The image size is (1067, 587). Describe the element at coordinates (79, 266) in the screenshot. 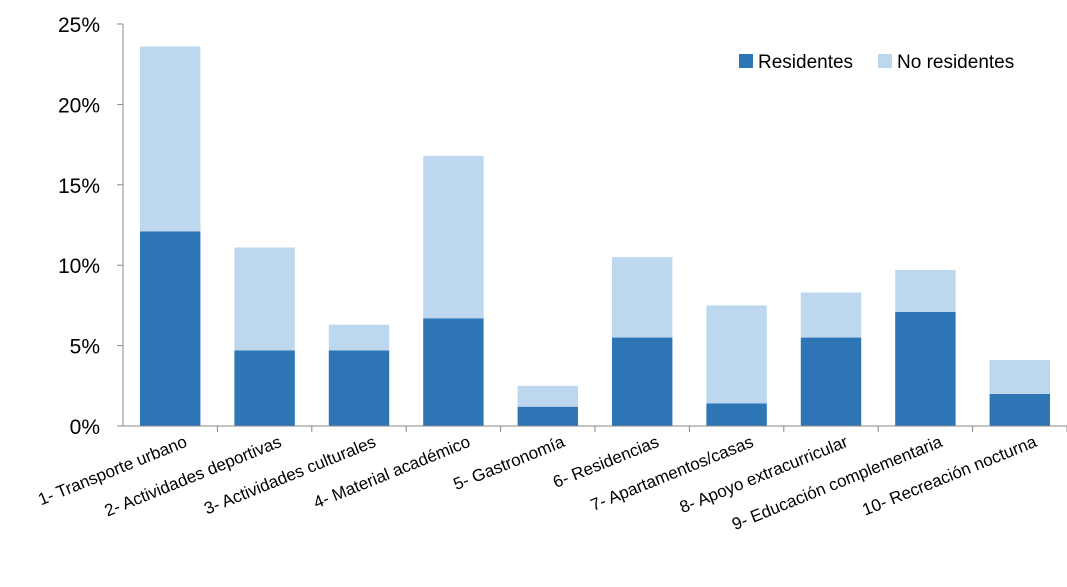

I see `y-tick-label: 10%` at that location.